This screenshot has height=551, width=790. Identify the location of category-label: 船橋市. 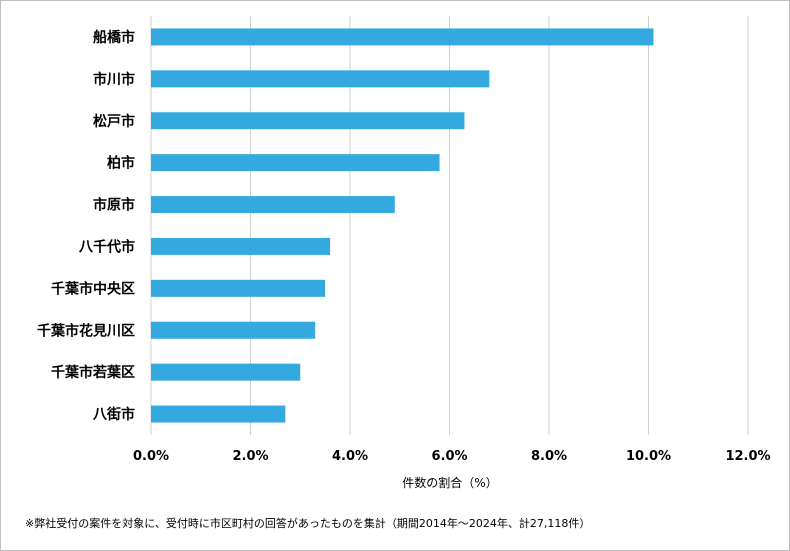
(114, 37).